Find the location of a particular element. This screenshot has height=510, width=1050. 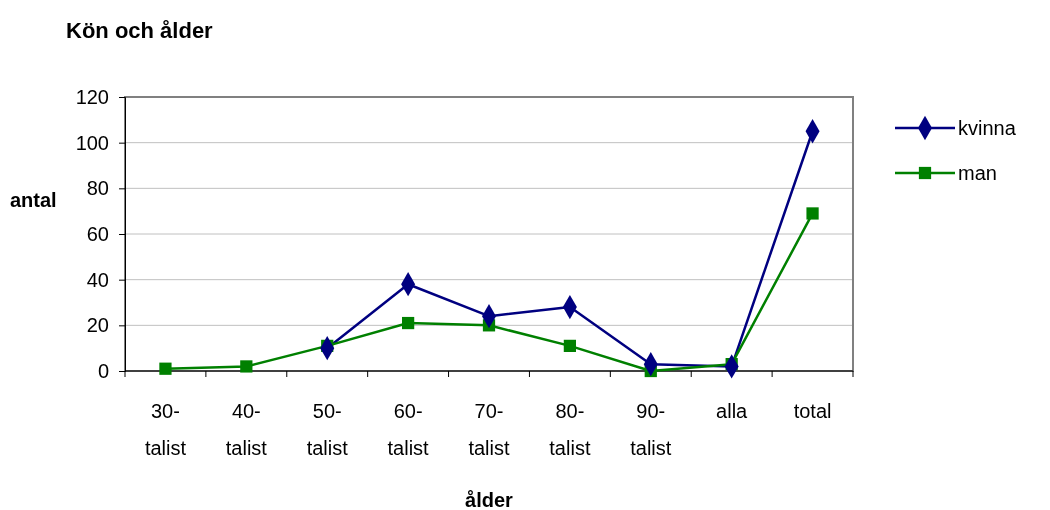

x-tick-label: alla is located at coordinates (732, 411).